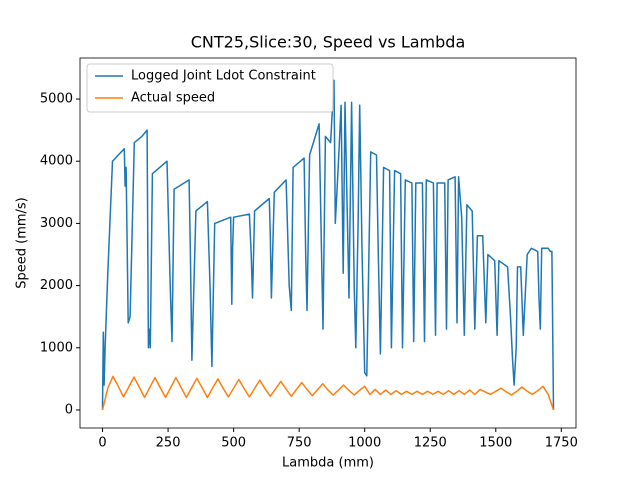  What do you see at coordinates (328, 463) in the screenshot?
I see `x-axis-label: Lambda (mm)` at bounding box center [328, 463].